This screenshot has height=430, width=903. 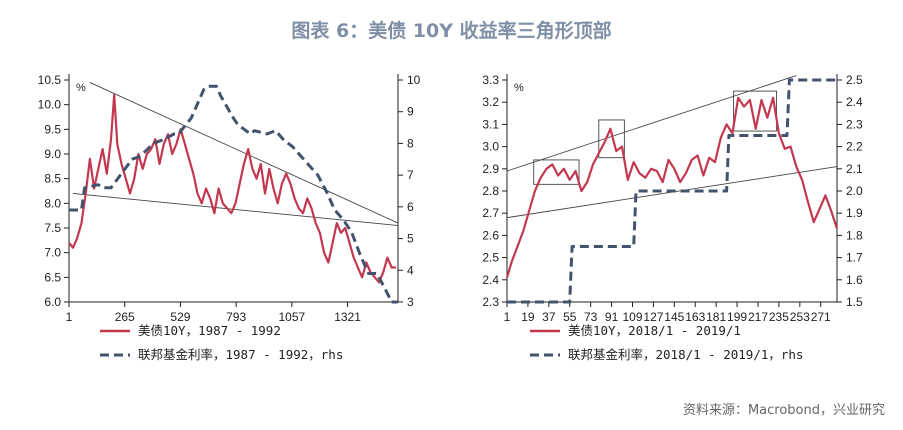 I want to click on y-right-tick-label: 1.7, so click(x=854, y=258).